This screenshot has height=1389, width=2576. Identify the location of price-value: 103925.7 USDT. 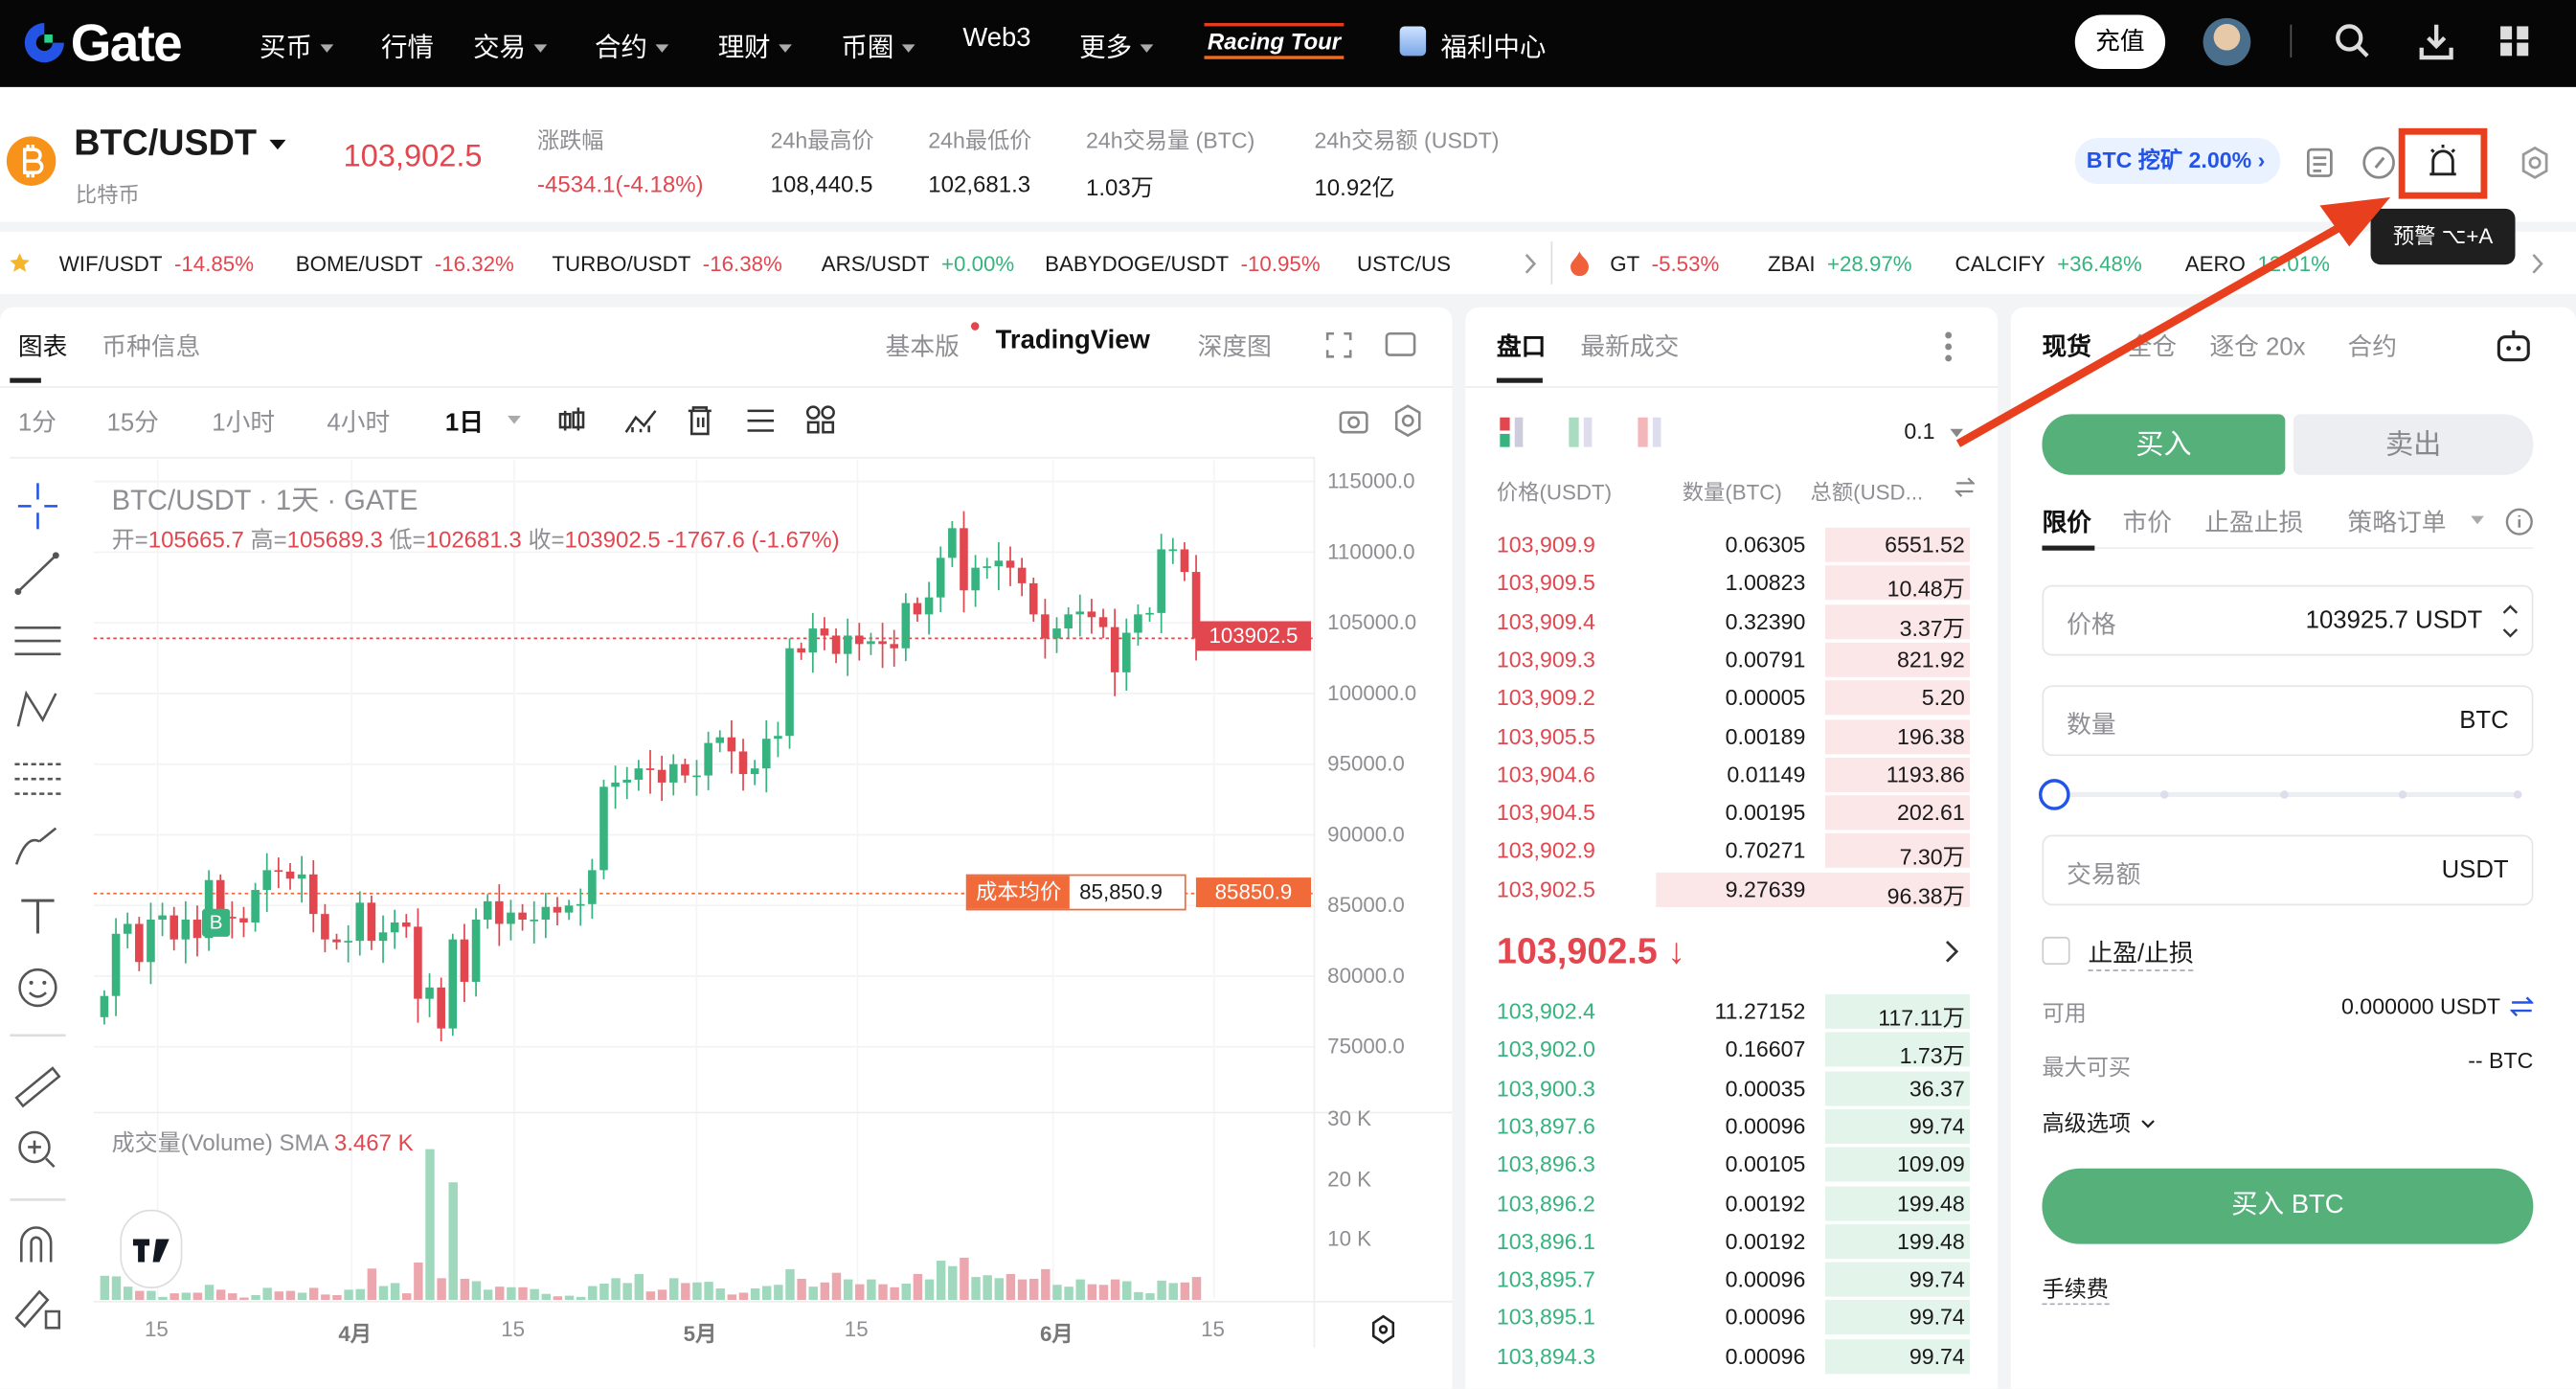
(2394, 620).